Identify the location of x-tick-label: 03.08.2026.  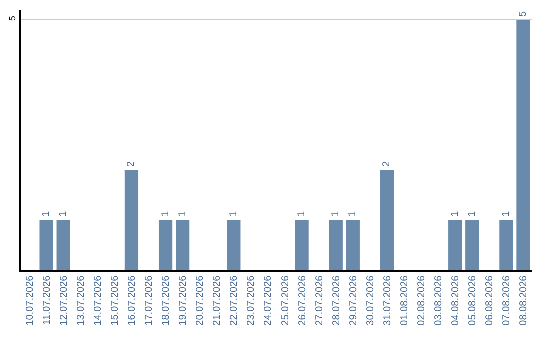
(439, 300).